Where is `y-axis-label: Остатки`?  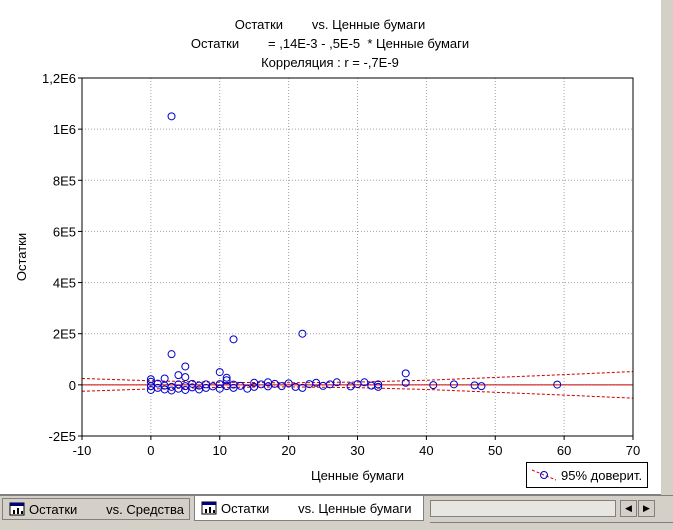 y-axis-label: Остатки is located at coordinates (21, 257).